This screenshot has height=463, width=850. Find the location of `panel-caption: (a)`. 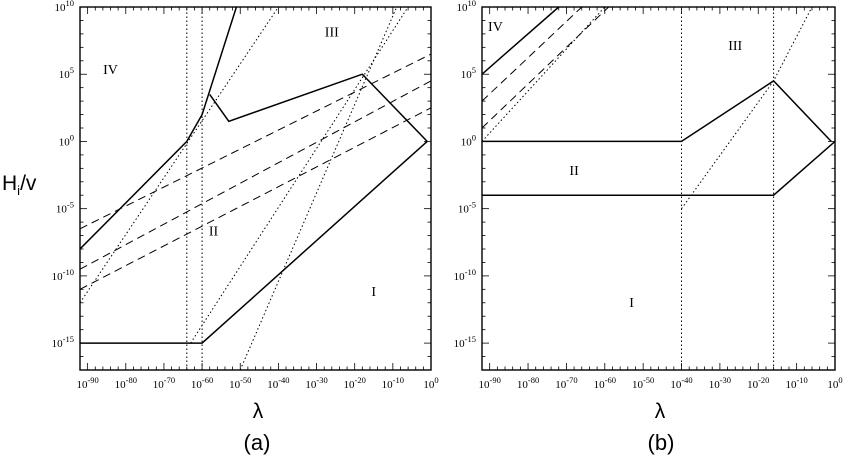

panel-caption: (a) is located at coordinates (257, 442).